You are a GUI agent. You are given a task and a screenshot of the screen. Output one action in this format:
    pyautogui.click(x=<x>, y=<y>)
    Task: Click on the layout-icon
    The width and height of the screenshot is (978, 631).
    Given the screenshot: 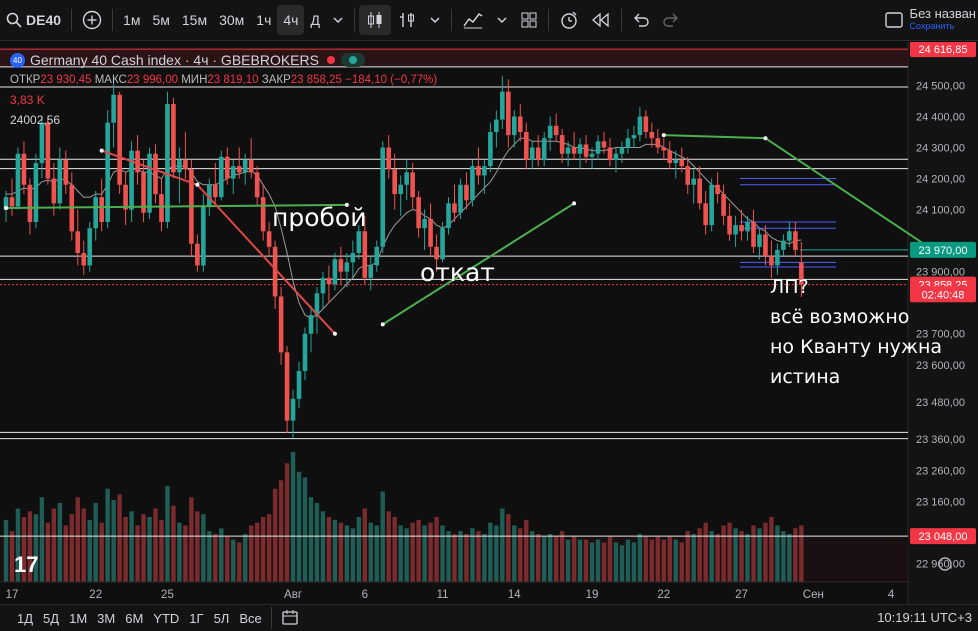 What is the action you would take?
    pyautogui.click(x=529, y=20)
    